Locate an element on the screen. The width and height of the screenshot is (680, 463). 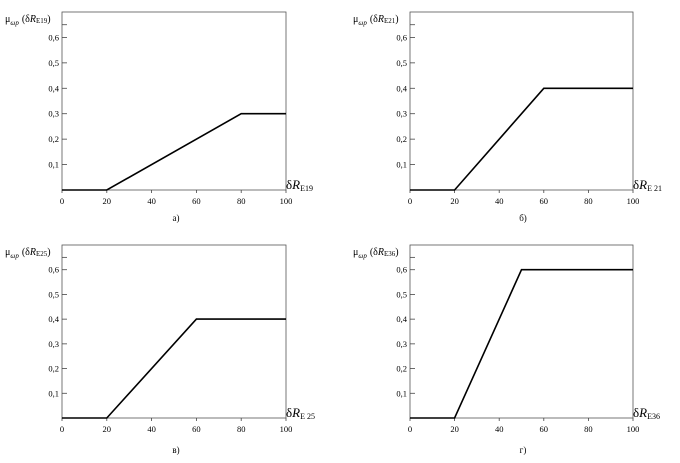
x-axis-label: δRE36 is located at coordinates (646, 413).